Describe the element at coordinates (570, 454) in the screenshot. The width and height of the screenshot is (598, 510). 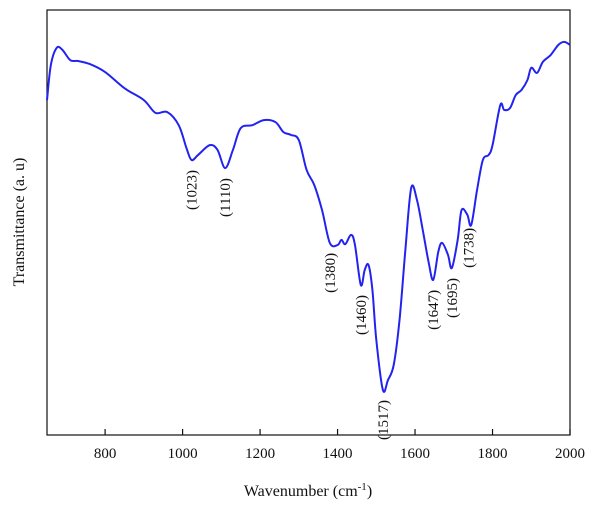
I see `x-tick-label: 2000` at that location.